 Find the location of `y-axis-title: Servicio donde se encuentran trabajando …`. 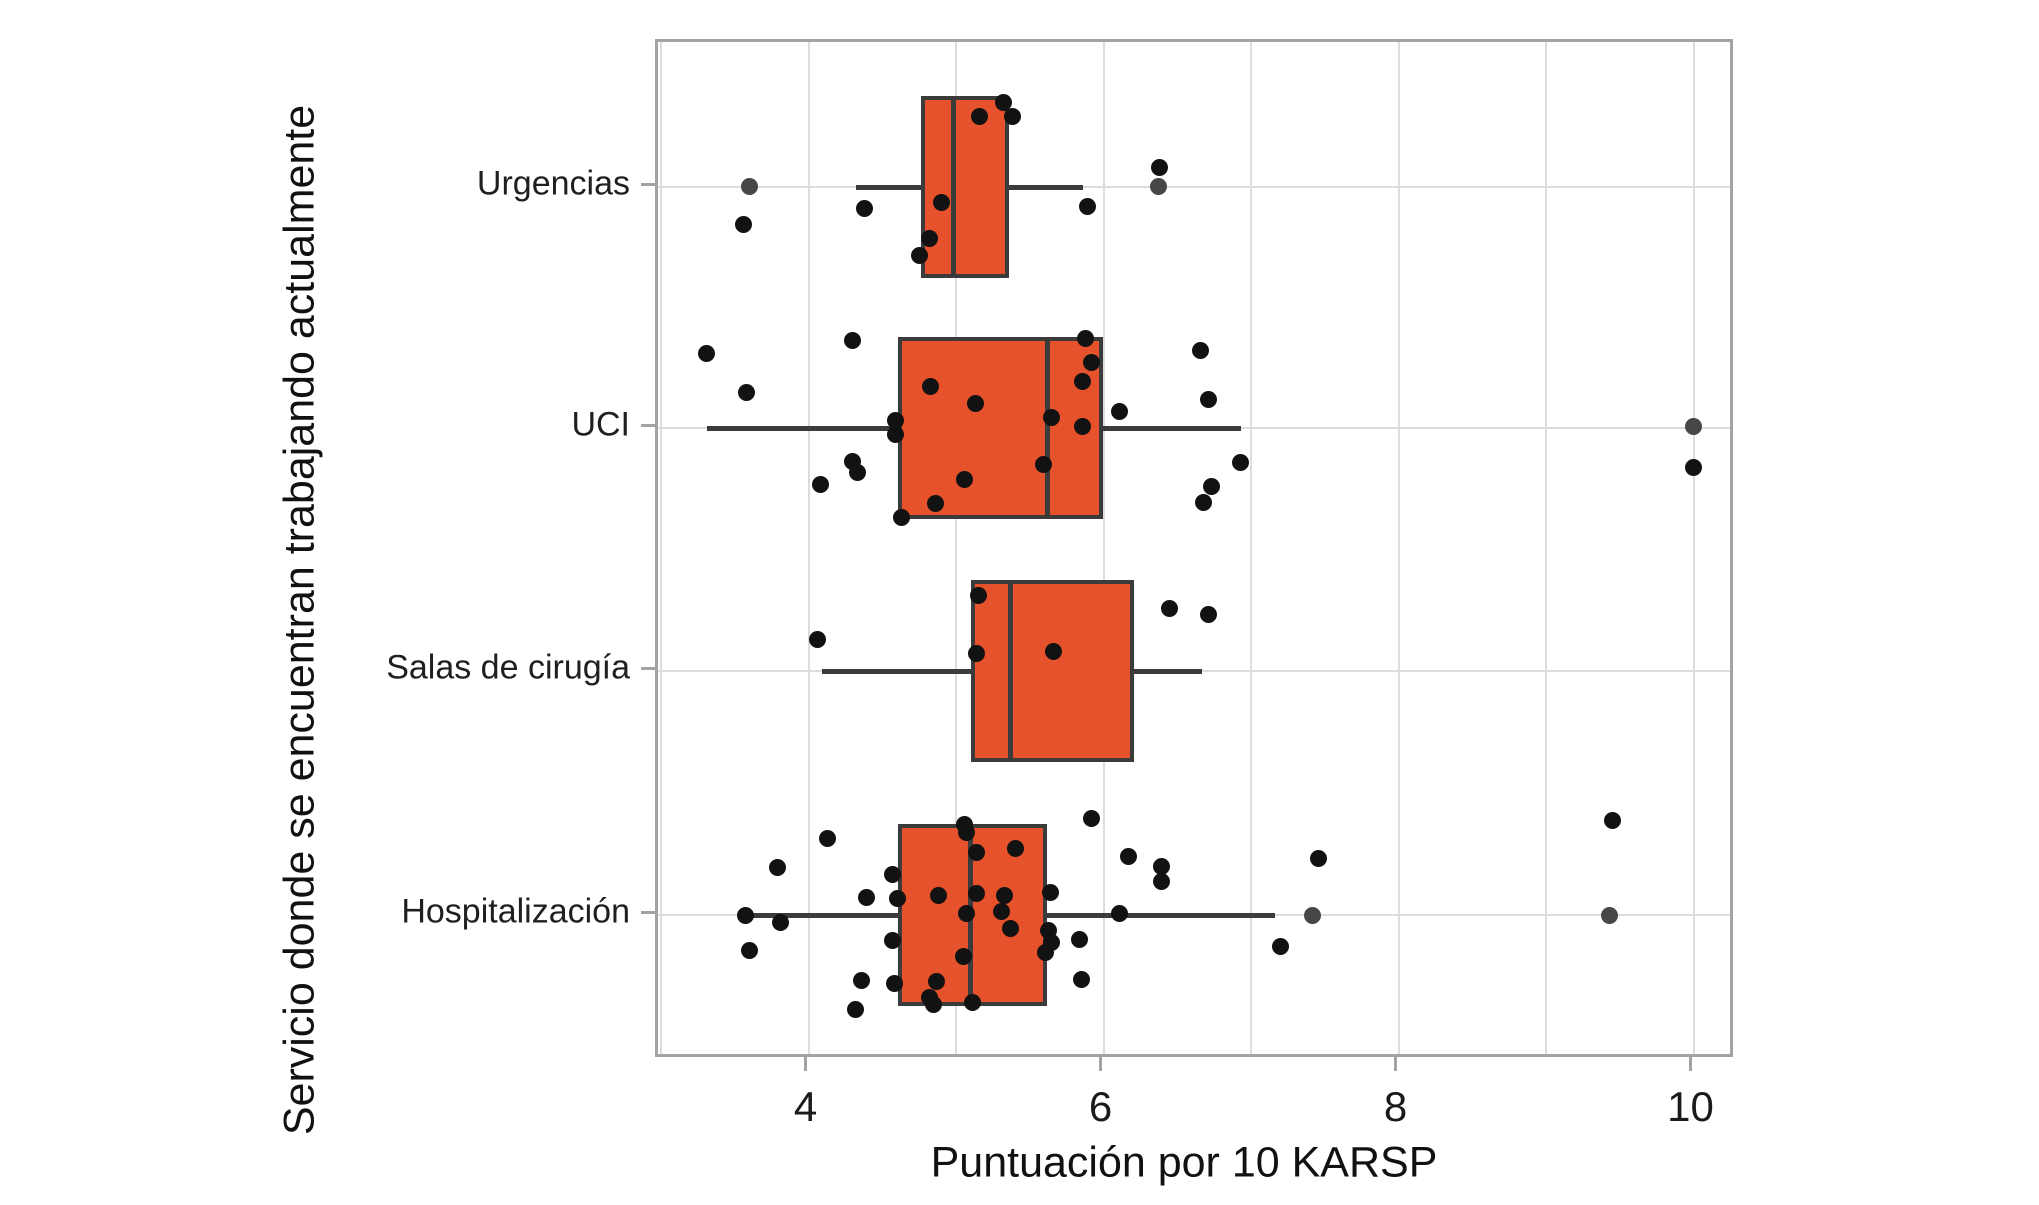

y-axis-title: Servicio donde se encuentran trabajando … is located at coordinates (299, 620).